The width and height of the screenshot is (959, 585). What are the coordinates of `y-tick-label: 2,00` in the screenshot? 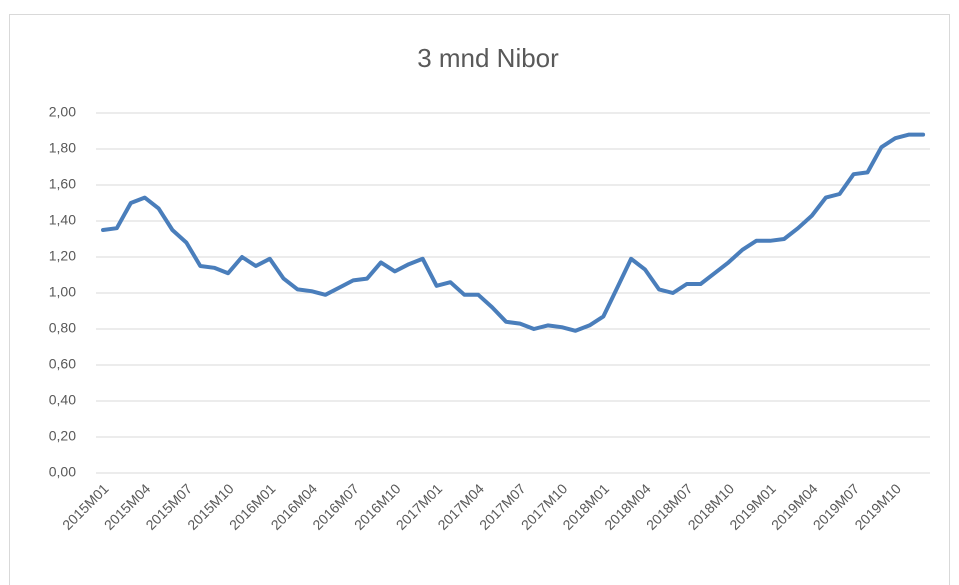 It's located at (62, 112).